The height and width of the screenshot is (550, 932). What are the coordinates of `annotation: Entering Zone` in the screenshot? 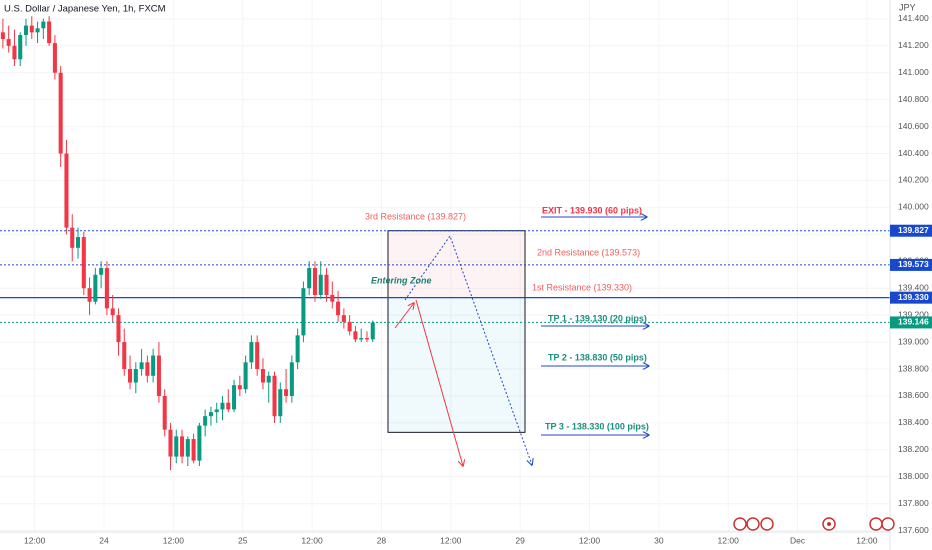 It's located at (401, 280).